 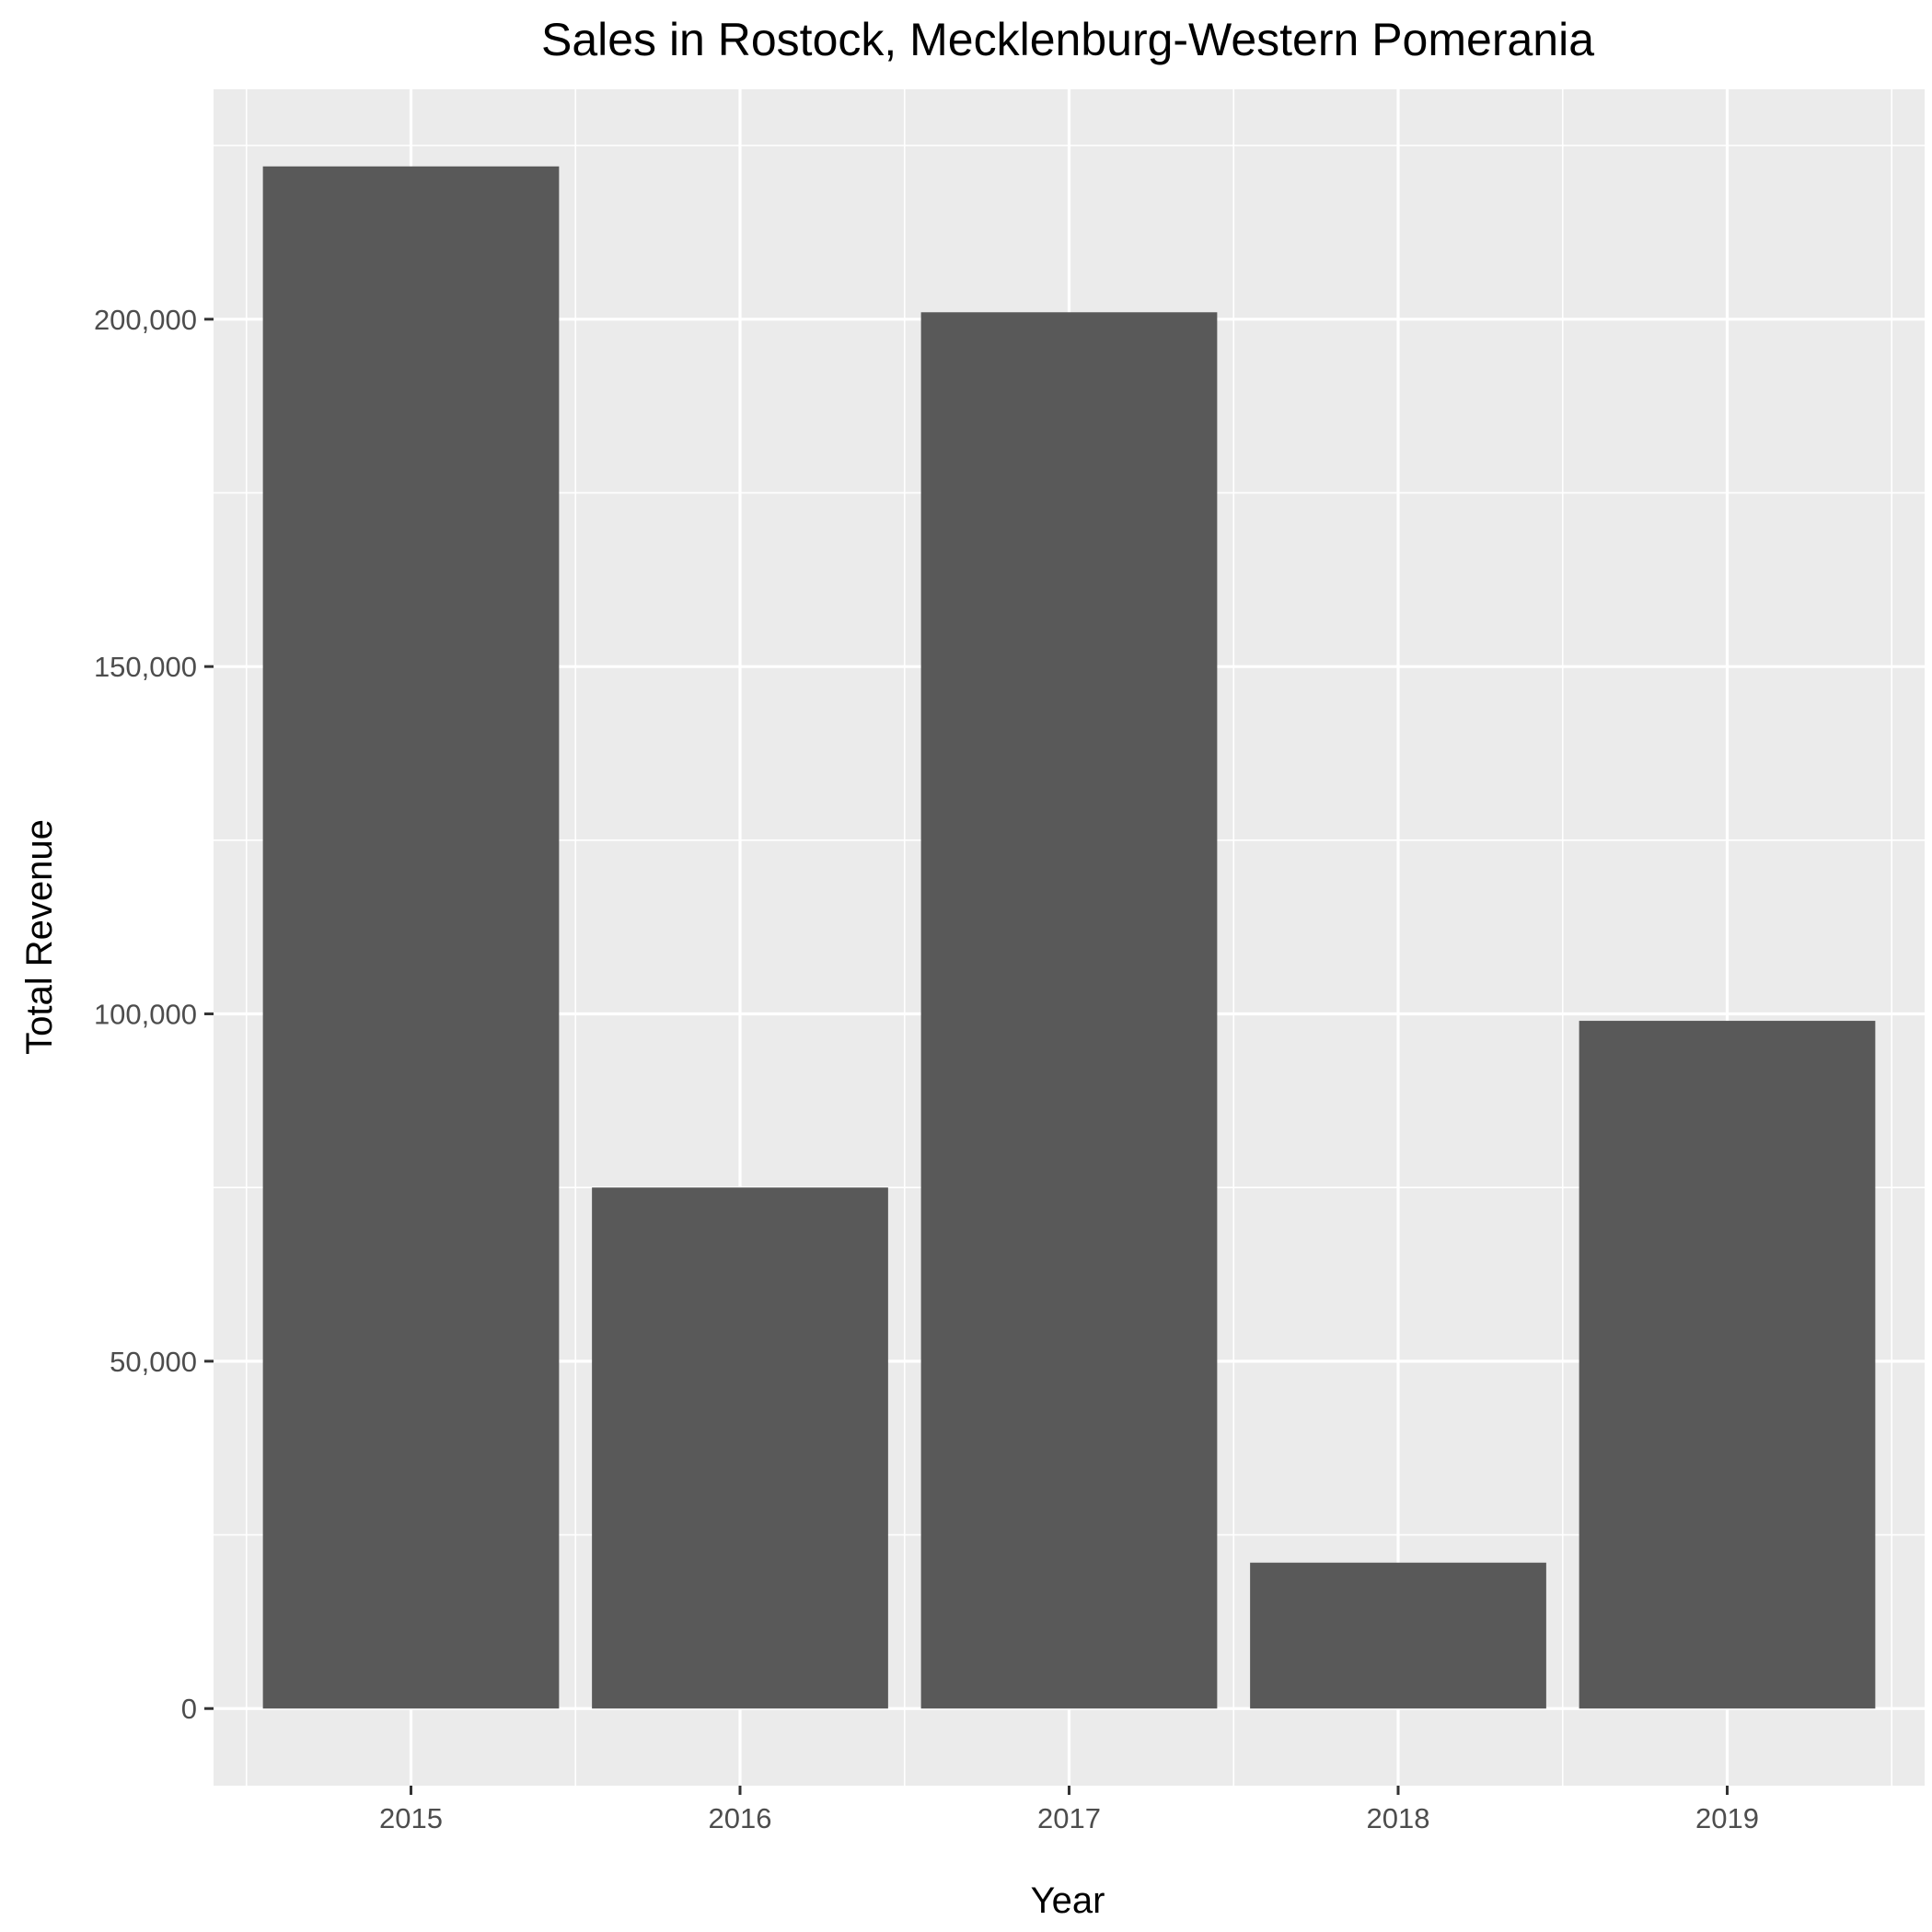 What do you see at coordinates (1398, 1636) in the screenshot?
I see `bar-2018` at bounding box center [1398, 1636].